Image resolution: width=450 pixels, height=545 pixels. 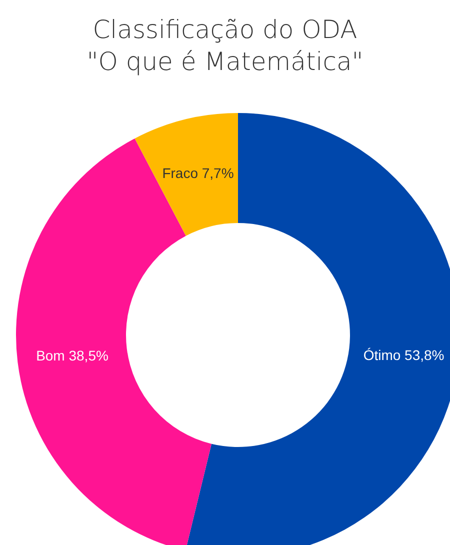 What do you see at coordinates (198, 172) in the screenshot?
I see `slice-label: Fraco 7,7%` at bounding box center [198, 172].